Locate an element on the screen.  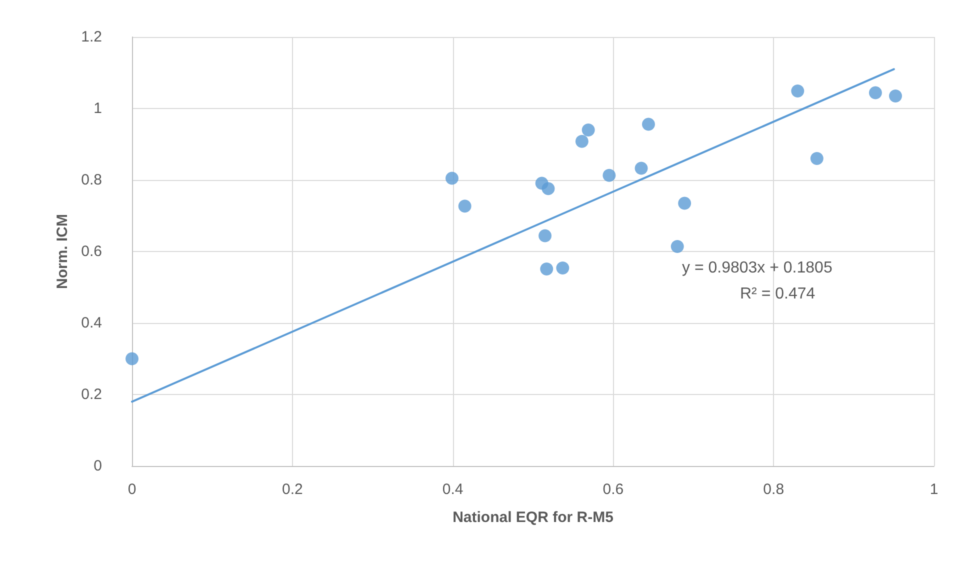
y-tick-label: 0.4 is located at coordinates (91, 323).